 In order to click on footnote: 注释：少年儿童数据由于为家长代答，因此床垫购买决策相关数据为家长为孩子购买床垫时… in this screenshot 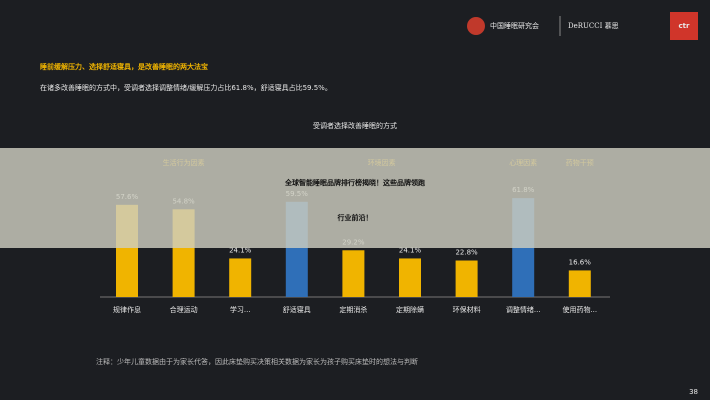, I will do `click(257, 361)`.